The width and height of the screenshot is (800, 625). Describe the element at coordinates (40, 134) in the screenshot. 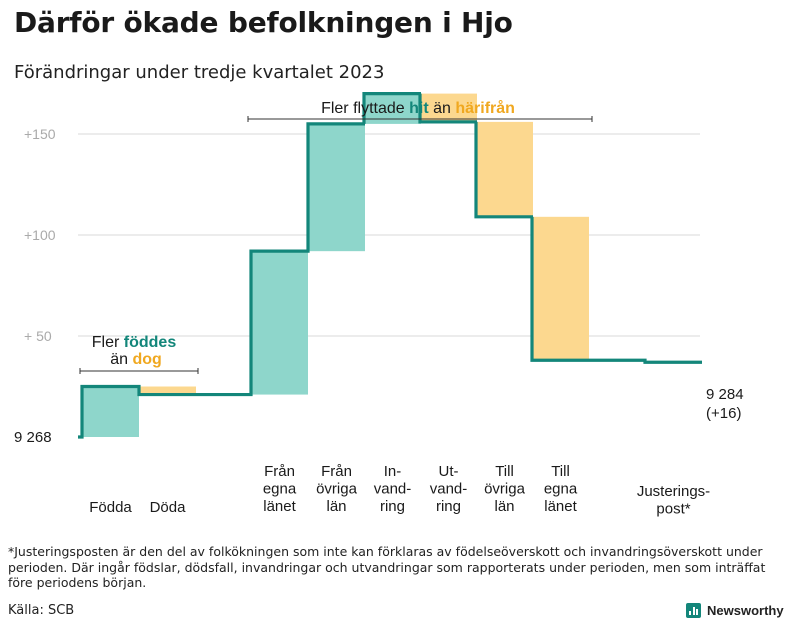

I see `y-tick-label: +150` at that location.